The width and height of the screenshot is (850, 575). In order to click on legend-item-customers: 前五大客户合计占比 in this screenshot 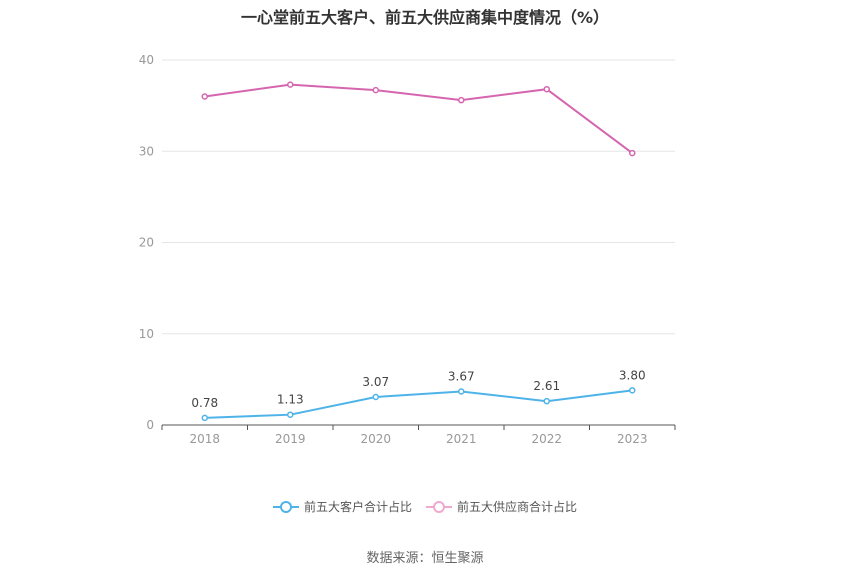, I will do `click(342, 506)`.